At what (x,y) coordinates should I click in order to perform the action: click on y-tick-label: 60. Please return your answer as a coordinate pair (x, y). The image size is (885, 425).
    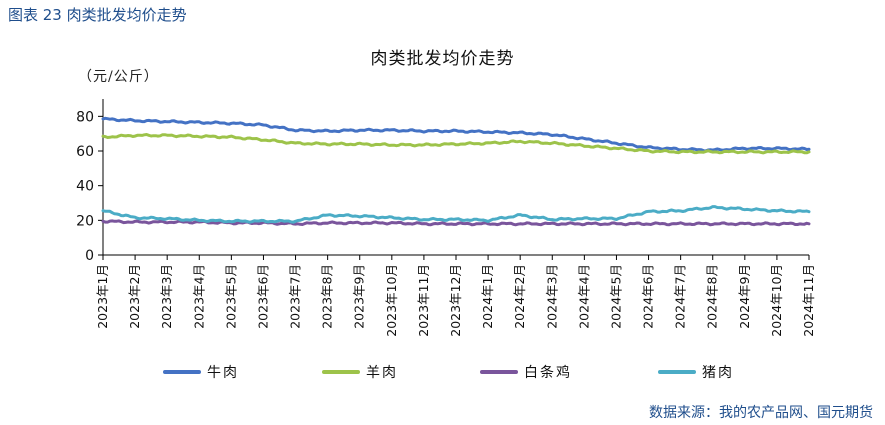
    Looking at the image, I should click on (85, 152).